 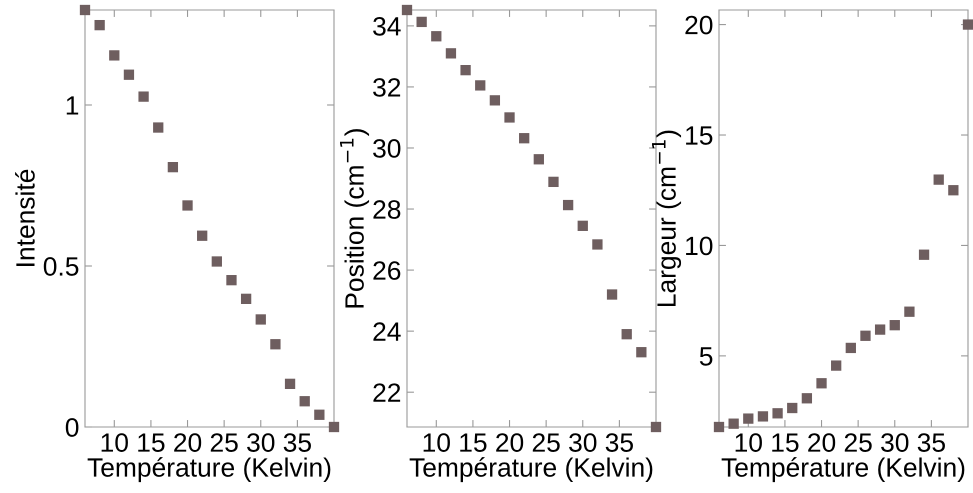 I want to click on y-axis-title: Position (cm$^{−1}$), so click(x=355, y=218).